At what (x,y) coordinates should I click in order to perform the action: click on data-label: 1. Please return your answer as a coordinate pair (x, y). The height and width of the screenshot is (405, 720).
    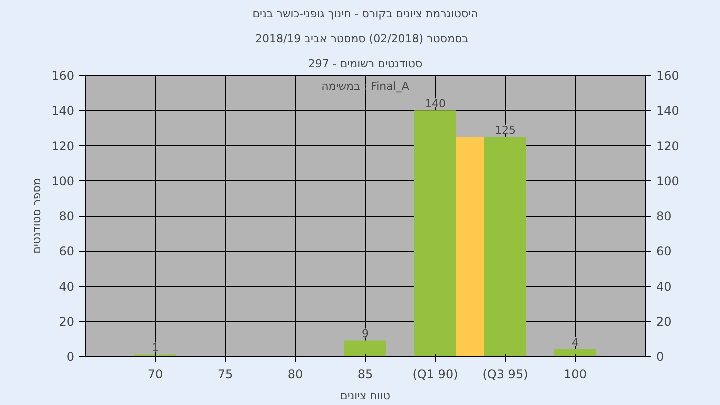
    Looking at the image, I should click on (155, 348).